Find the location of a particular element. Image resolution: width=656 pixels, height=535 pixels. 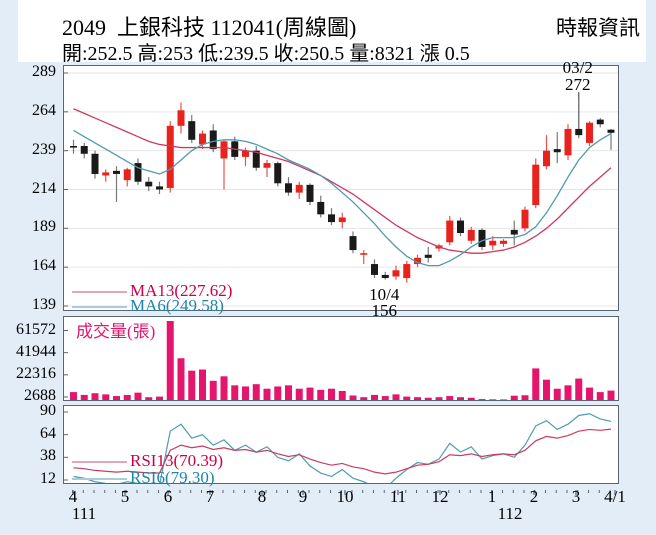

price-axis-label: 139 is located at coordinates (44, 304).